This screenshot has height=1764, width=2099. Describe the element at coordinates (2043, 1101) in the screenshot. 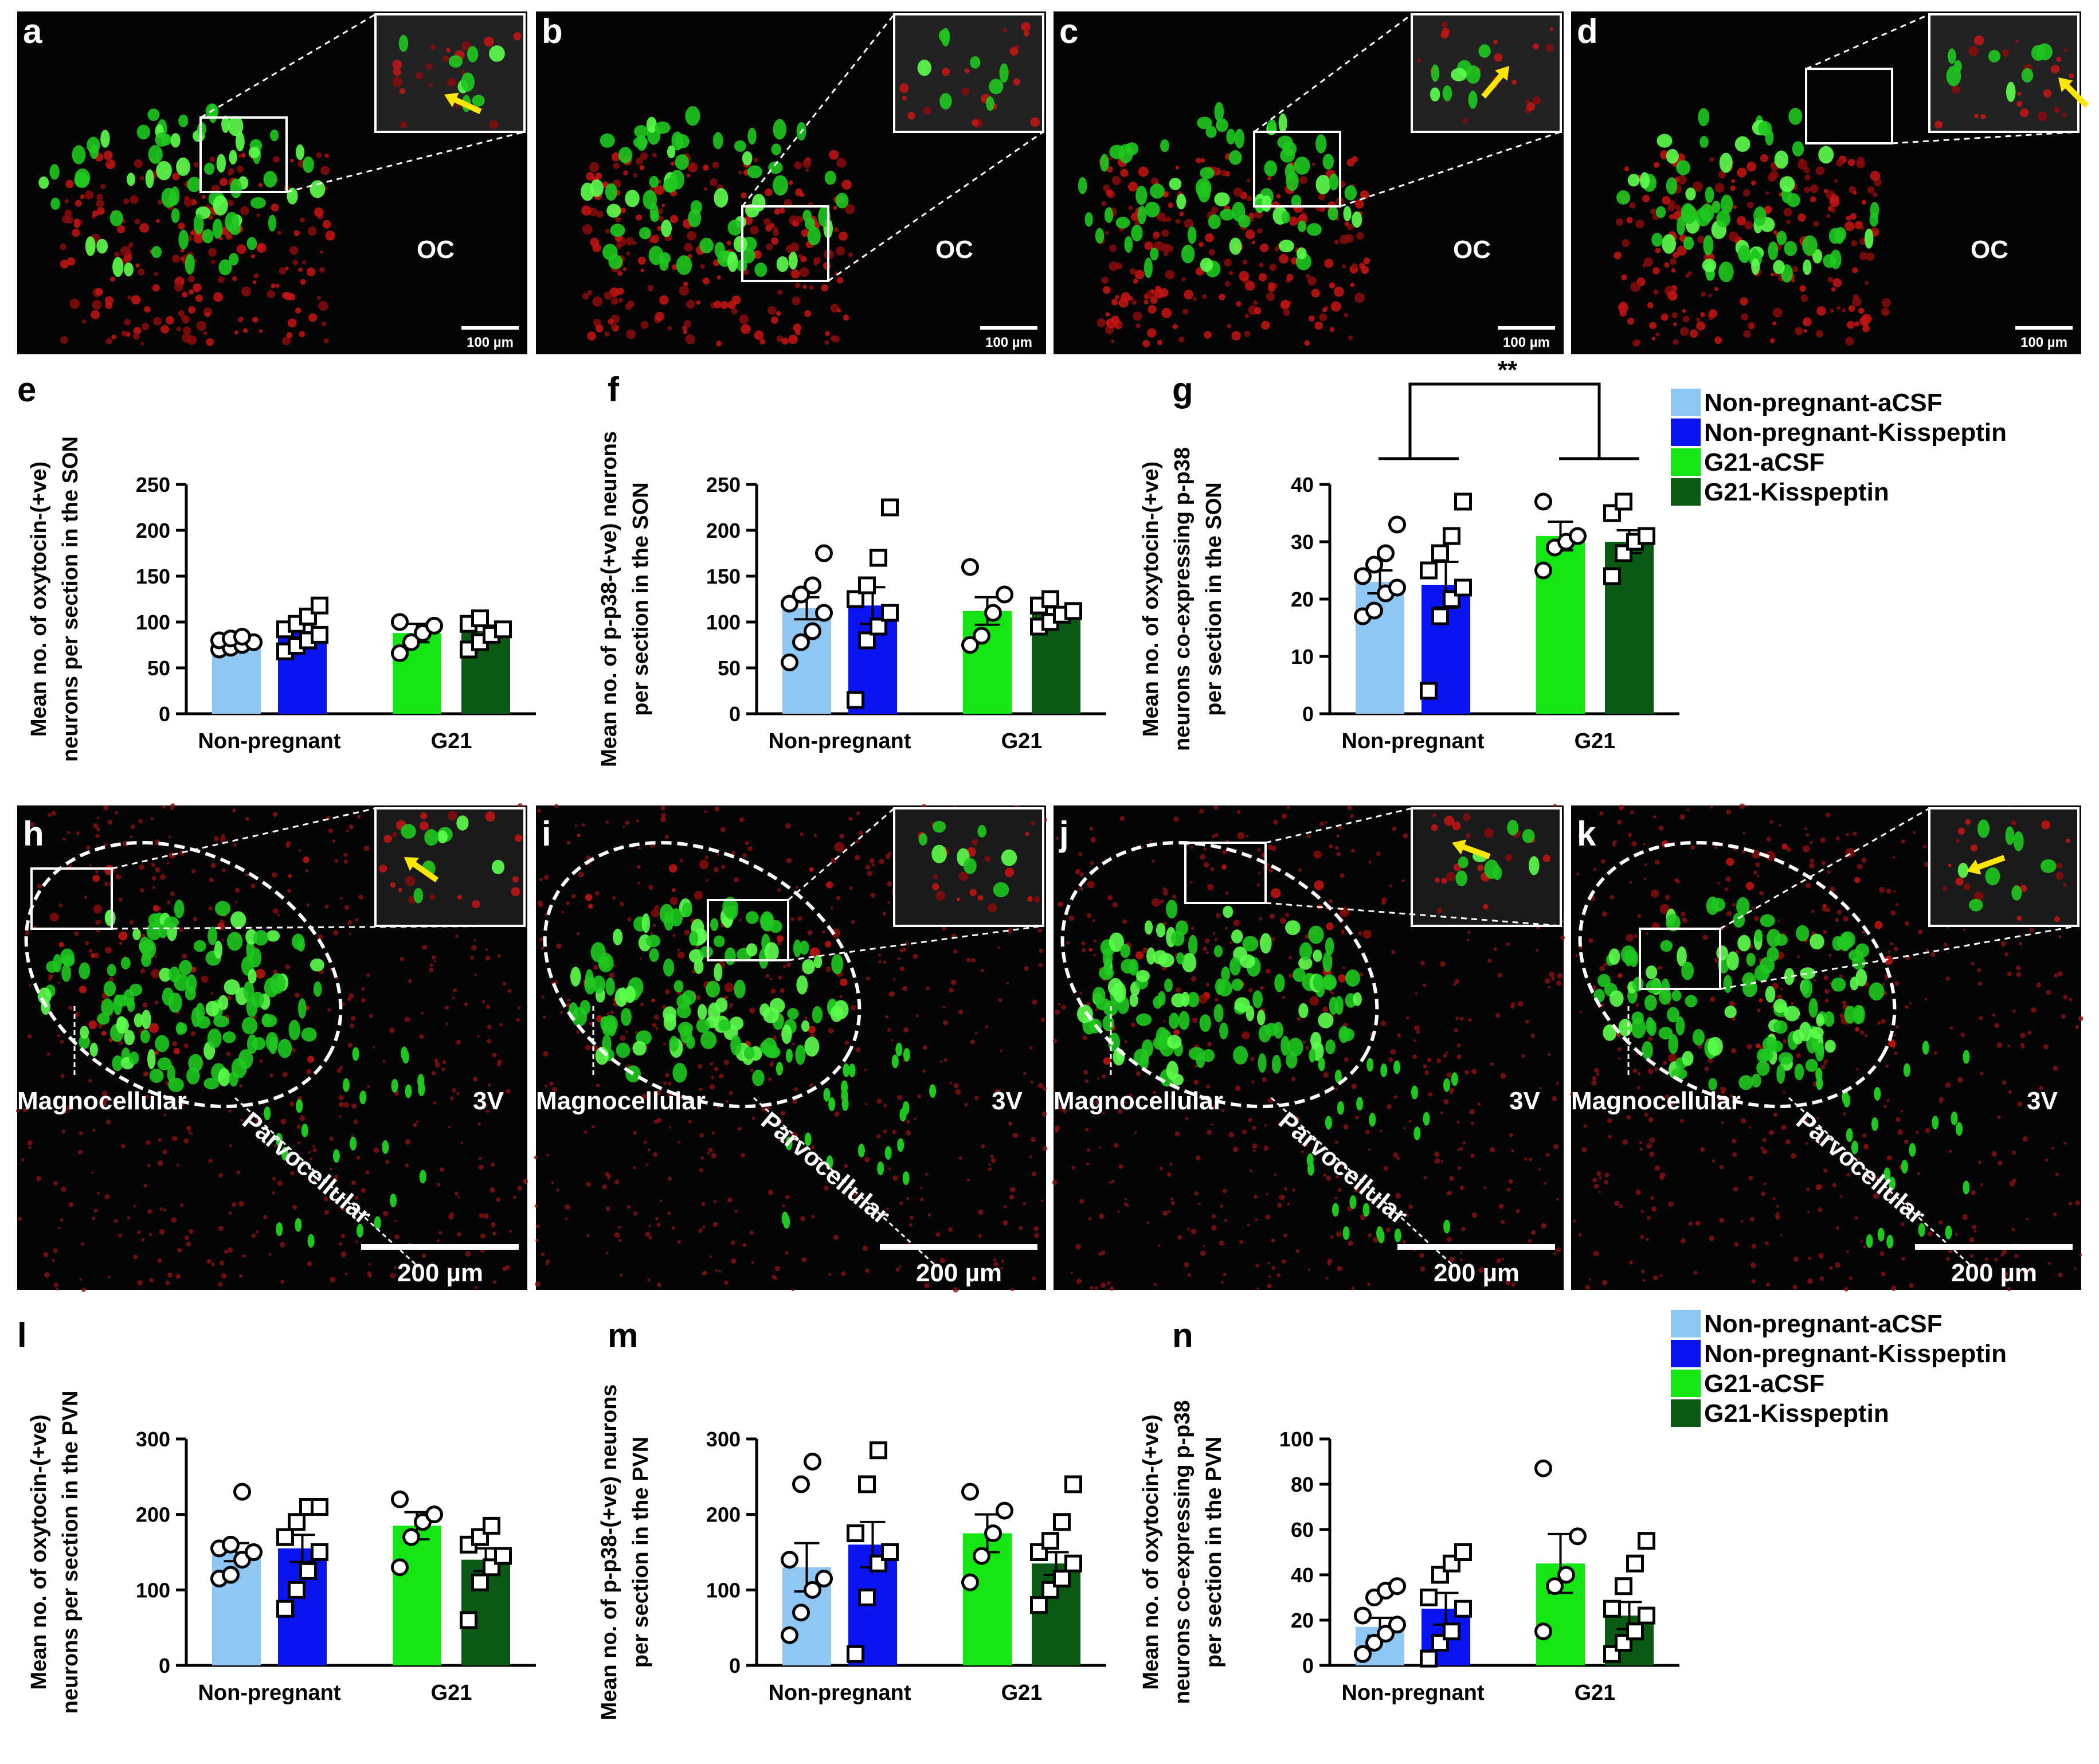

I see `third-ventricle-label: 3V` at that location.